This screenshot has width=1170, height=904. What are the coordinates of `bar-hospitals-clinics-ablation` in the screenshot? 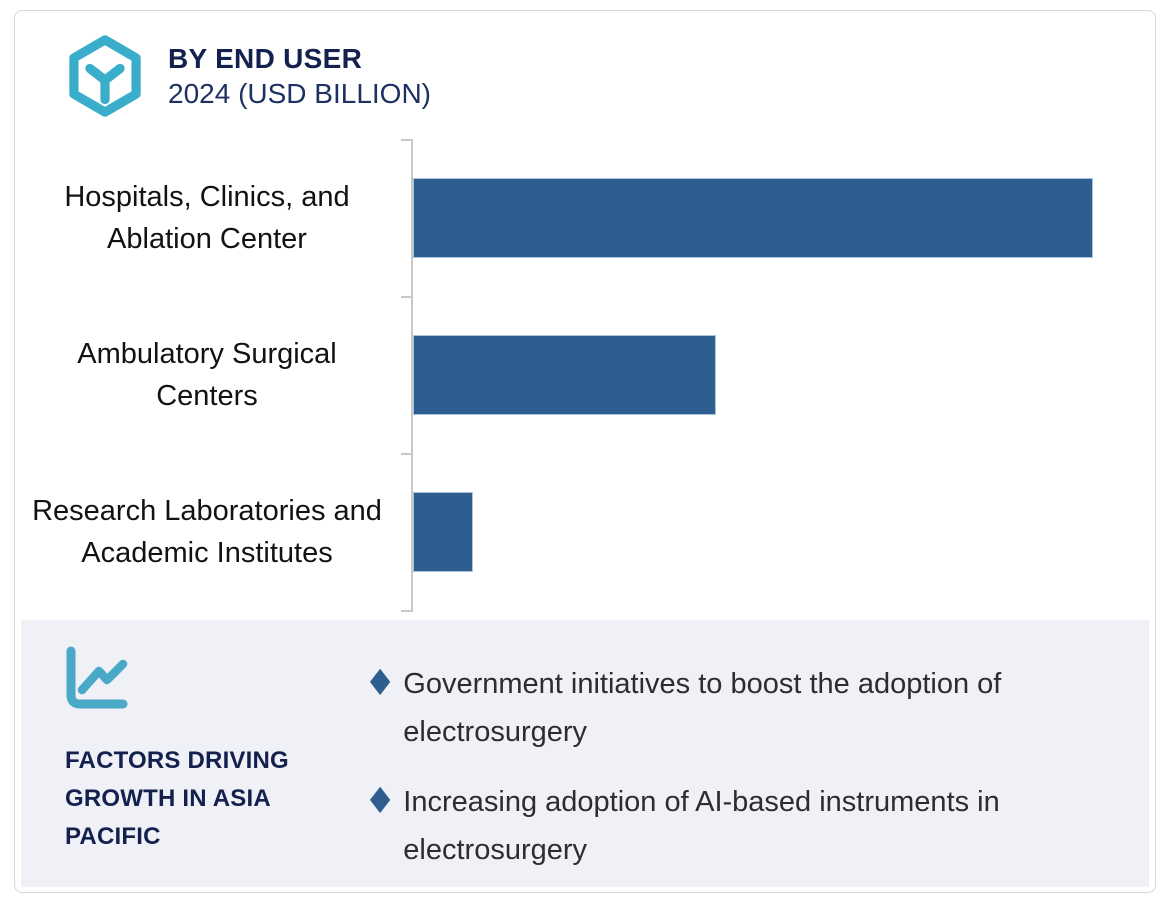 It's located at (753, 217).